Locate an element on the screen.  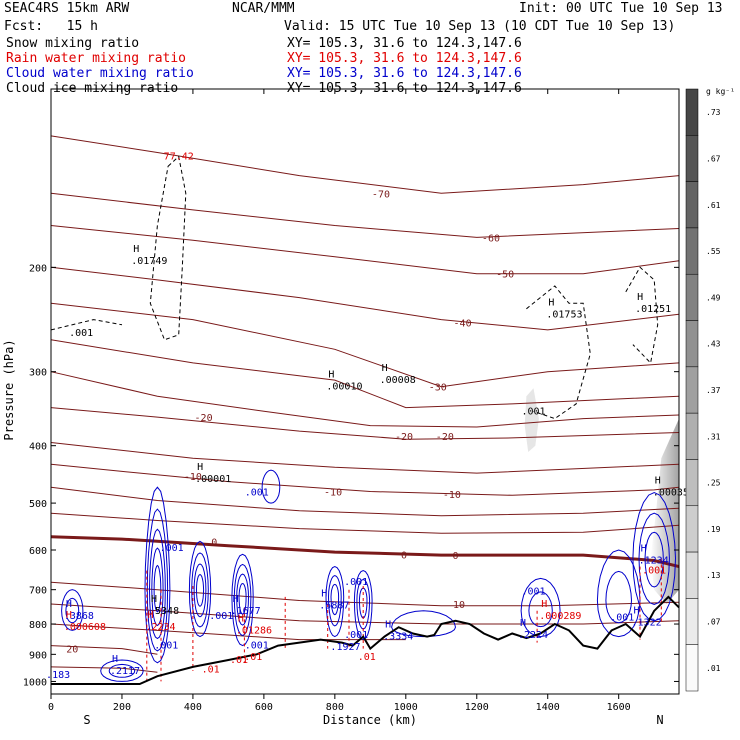
isotherm-label: -30 is located at coordinates (438, 388).